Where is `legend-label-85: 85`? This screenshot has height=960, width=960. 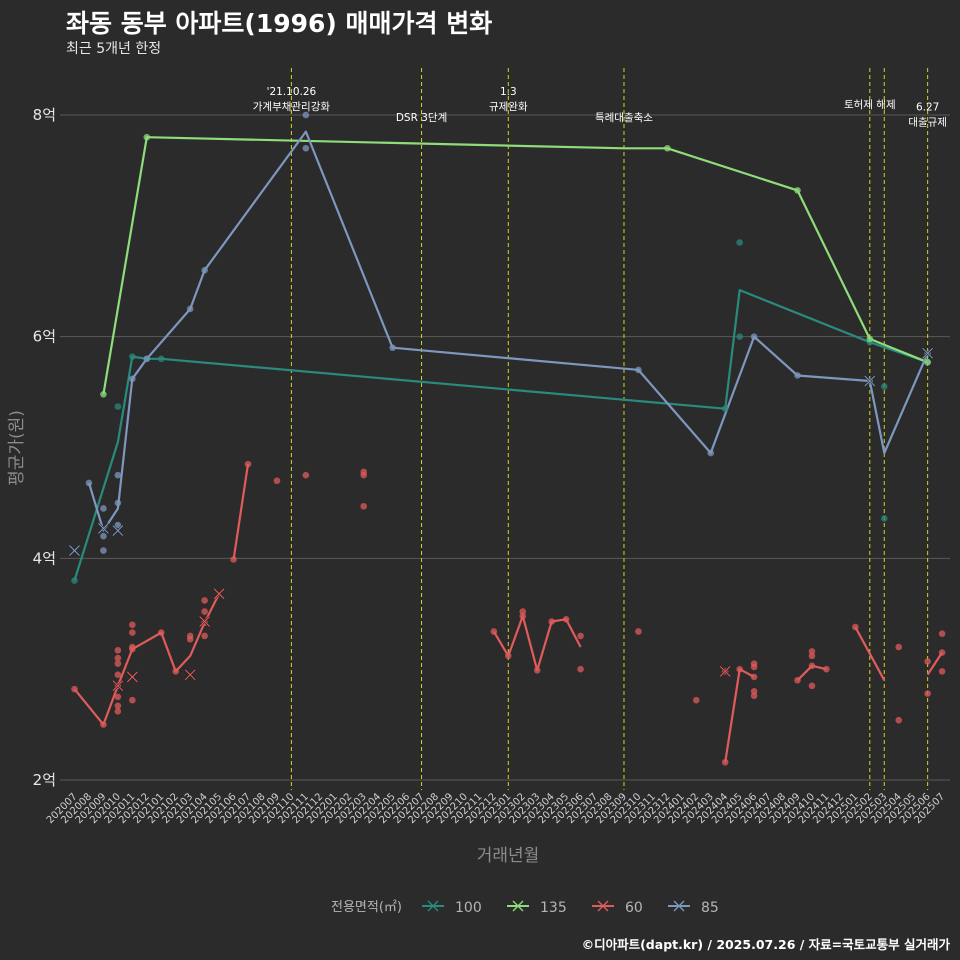 legend-label-85: 85 is located at coordinates (710, 908).